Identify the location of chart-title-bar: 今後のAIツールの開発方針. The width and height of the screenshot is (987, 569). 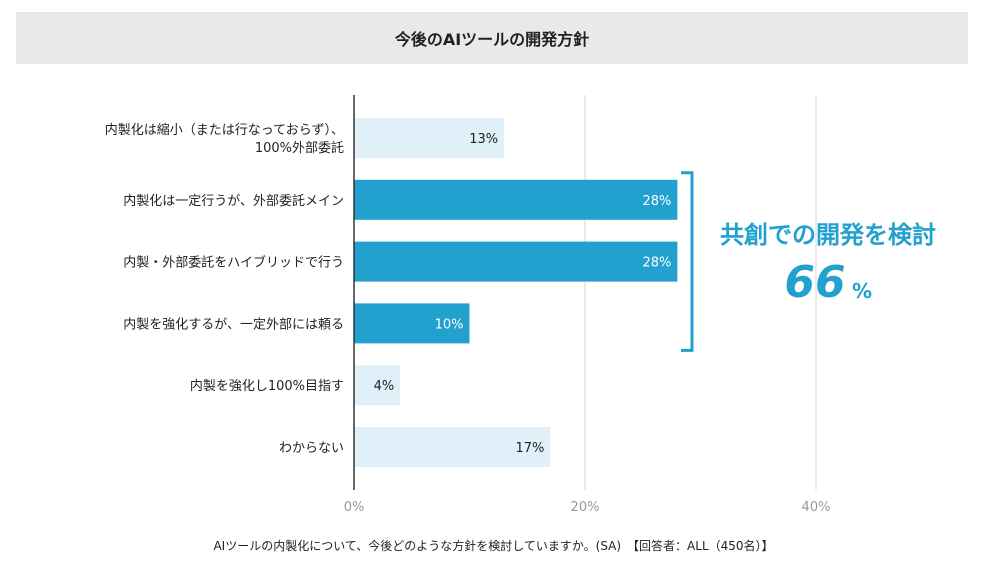
(492, 38).